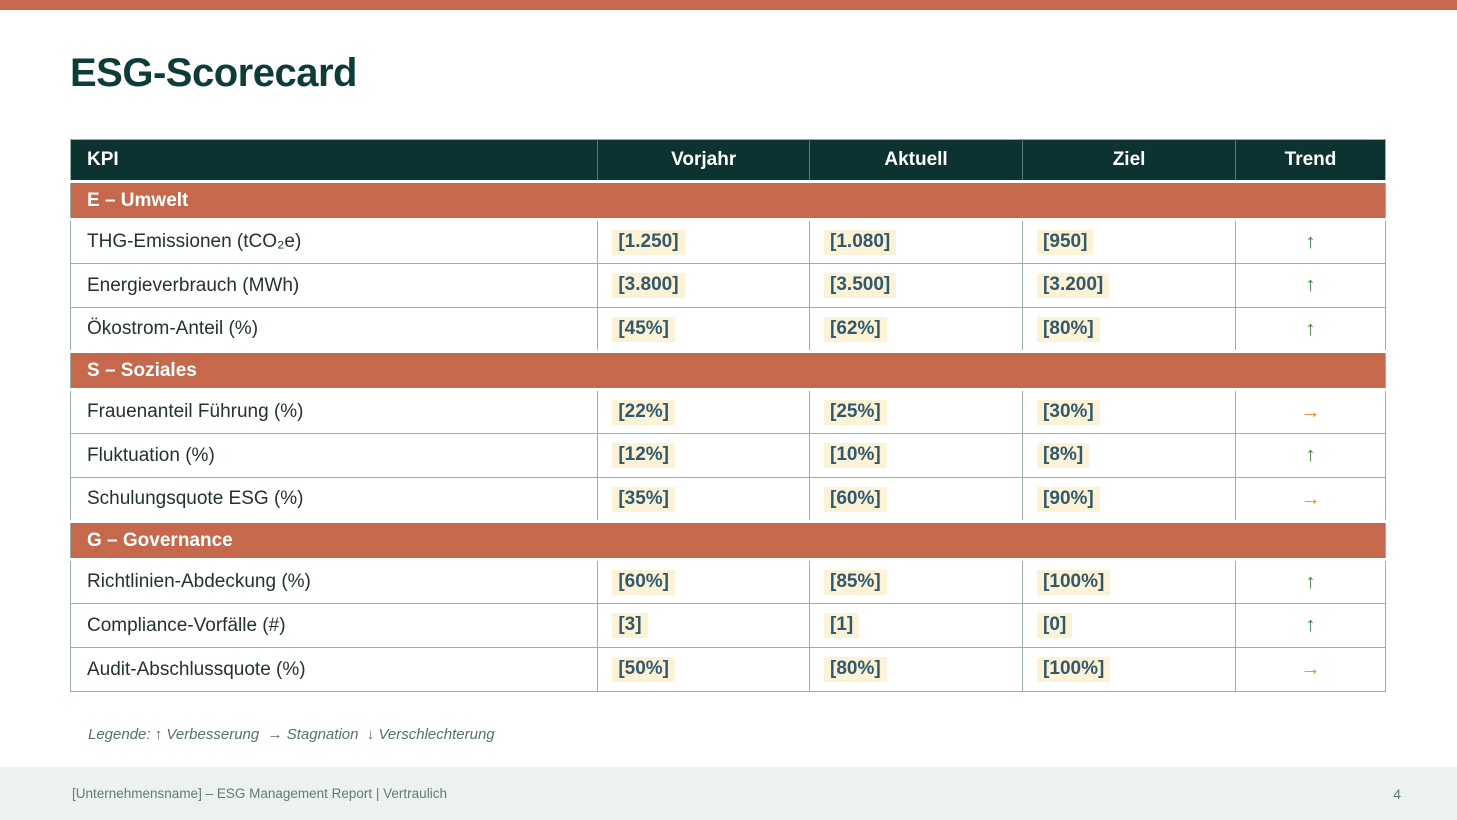 The height and width of the screenshot is (820, 1457). I want to click on kpi-label: Richtlinien-Abdeckung (%), so click(334, 581).